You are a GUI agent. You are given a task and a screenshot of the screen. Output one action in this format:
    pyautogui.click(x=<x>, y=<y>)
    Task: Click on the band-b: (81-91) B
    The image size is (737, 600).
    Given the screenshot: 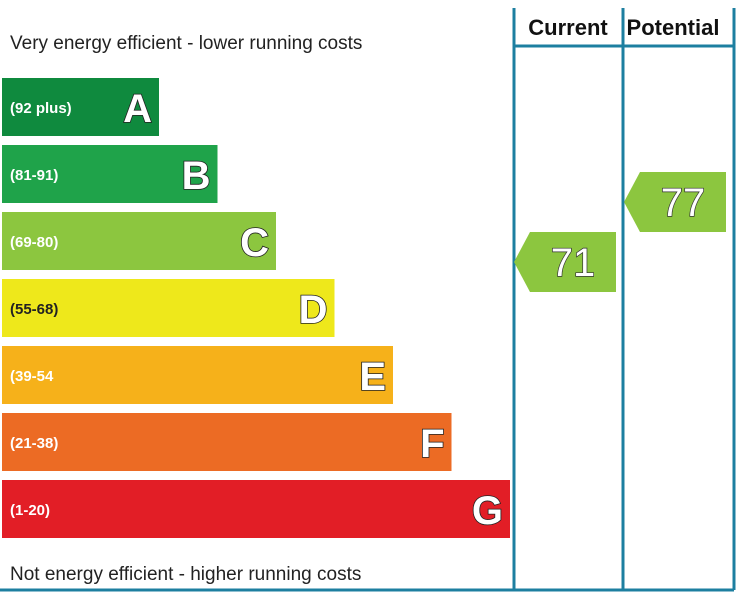 What is the action you would take?
    pyautogui.click(x=110, y=174)
    